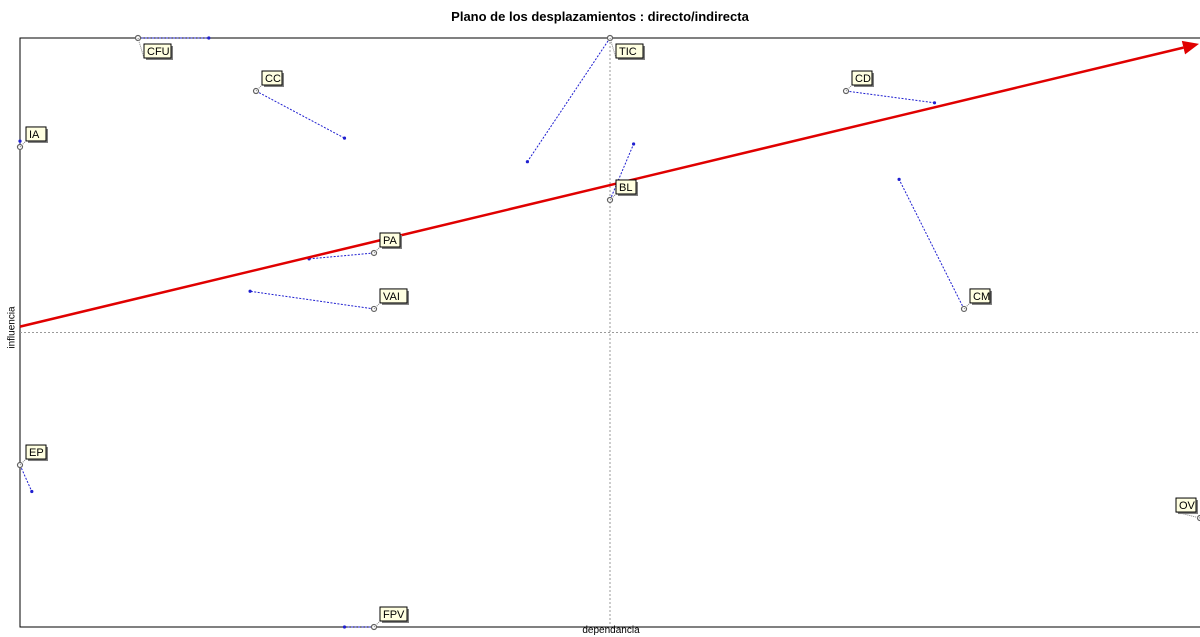 This screenshot has height=637, width=1200. I want to click on indirect-point-fpv, so click(344, 627).